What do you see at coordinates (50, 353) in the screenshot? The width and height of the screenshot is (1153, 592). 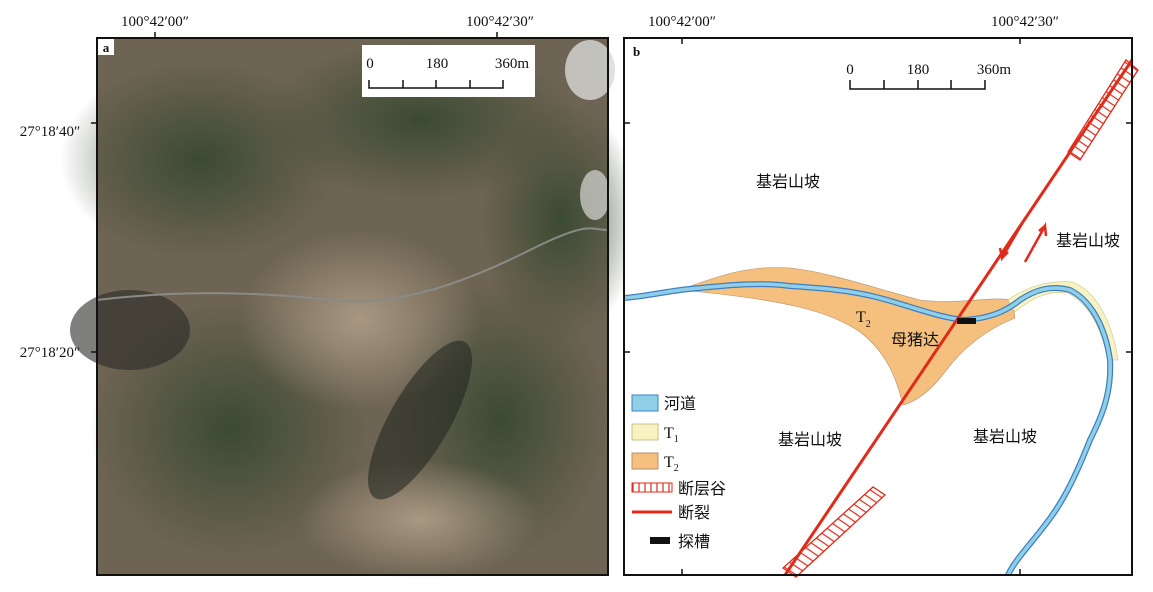 I see `lat-label: 27°18′20″` at bounding box center [50, 353].